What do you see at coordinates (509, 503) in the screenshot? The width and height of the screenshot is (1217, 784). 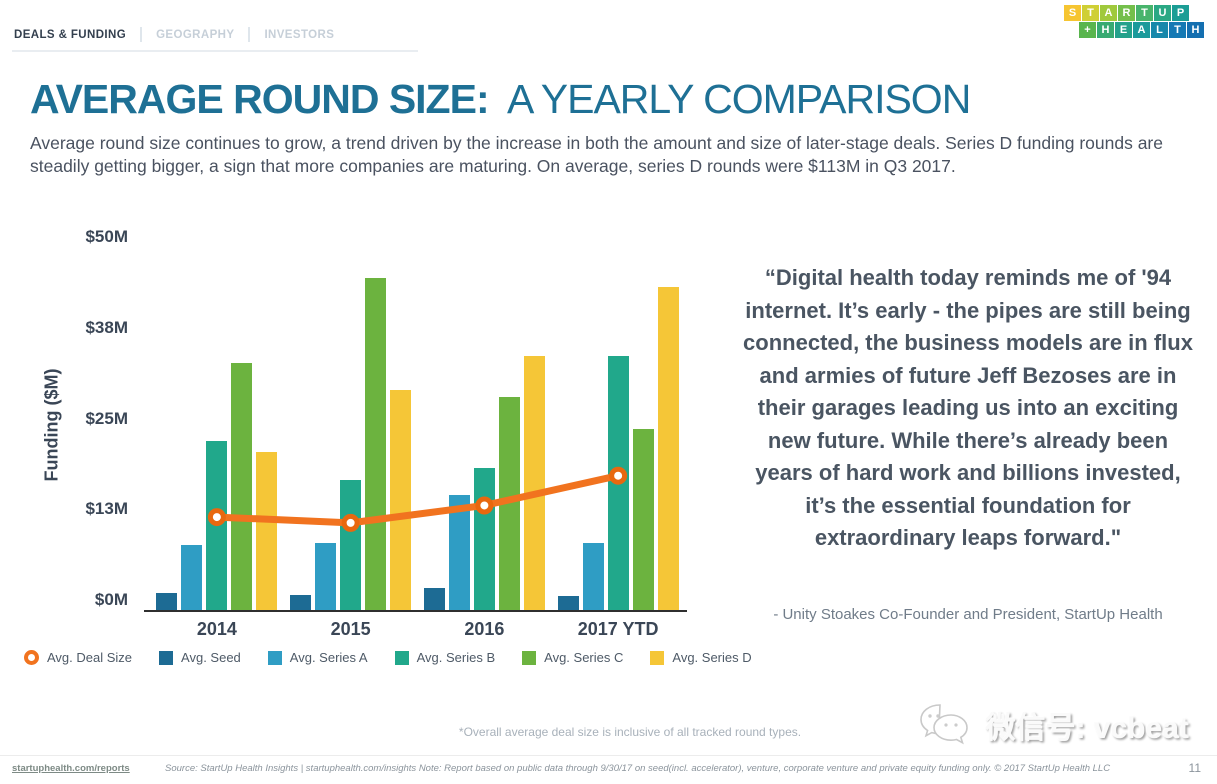 I see `bar-avg-series-c-2016` at bounding box center [509, 503].